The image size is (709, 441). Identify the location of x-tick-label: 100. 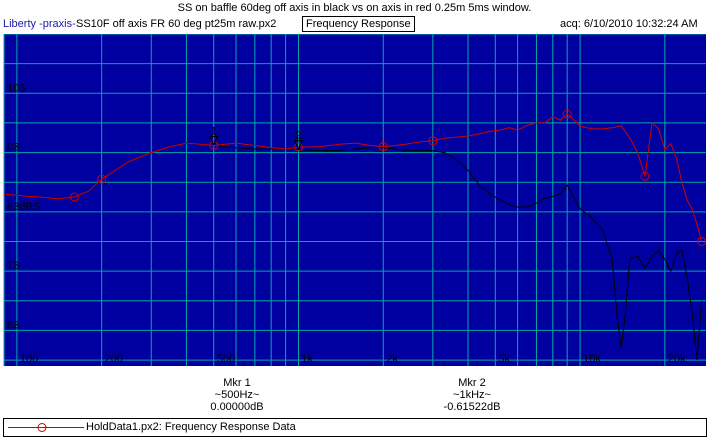
(29, 359).